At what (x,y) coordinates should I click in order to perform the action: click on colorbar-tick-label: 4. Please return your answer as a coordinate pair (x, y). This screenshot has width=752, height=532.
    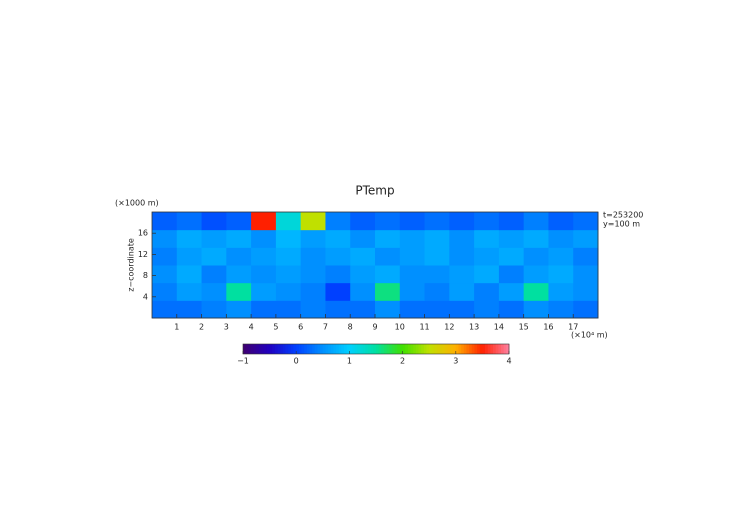
    Looking at the image, I should click on (508, 361).